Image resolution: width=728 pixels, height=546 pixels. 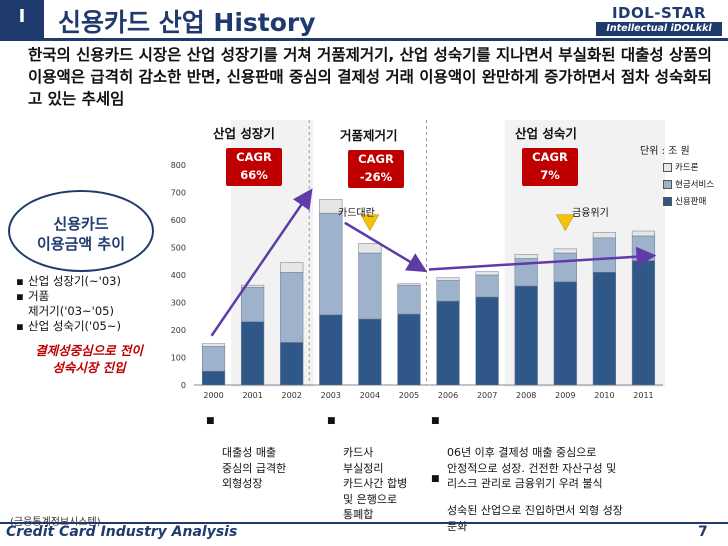 What do you see at coordinates (542, 258) in the screenshot?
I see `trend-arrow-mature` at bounding box center [542, 258].